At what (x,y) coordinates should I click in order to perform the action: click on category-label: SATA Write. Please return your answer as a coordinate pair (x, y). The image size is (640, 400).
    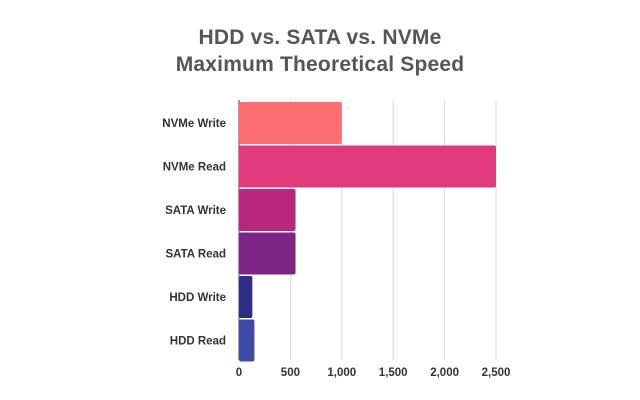
    Looking at the image, I should click on (195, 211).